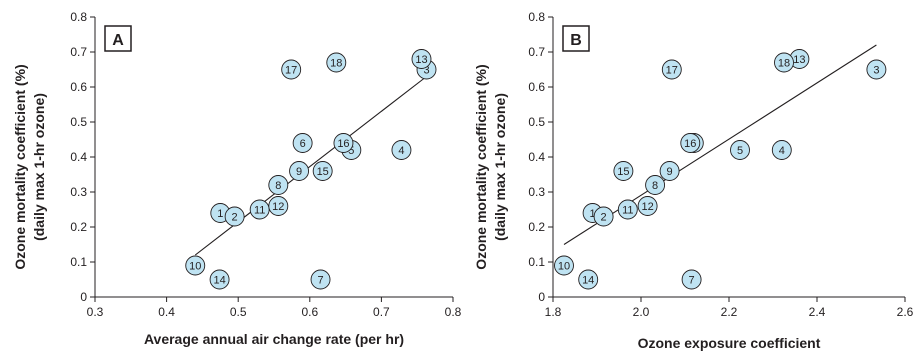  I want to click on x-tick-label: 2.6, so click(905, 312).